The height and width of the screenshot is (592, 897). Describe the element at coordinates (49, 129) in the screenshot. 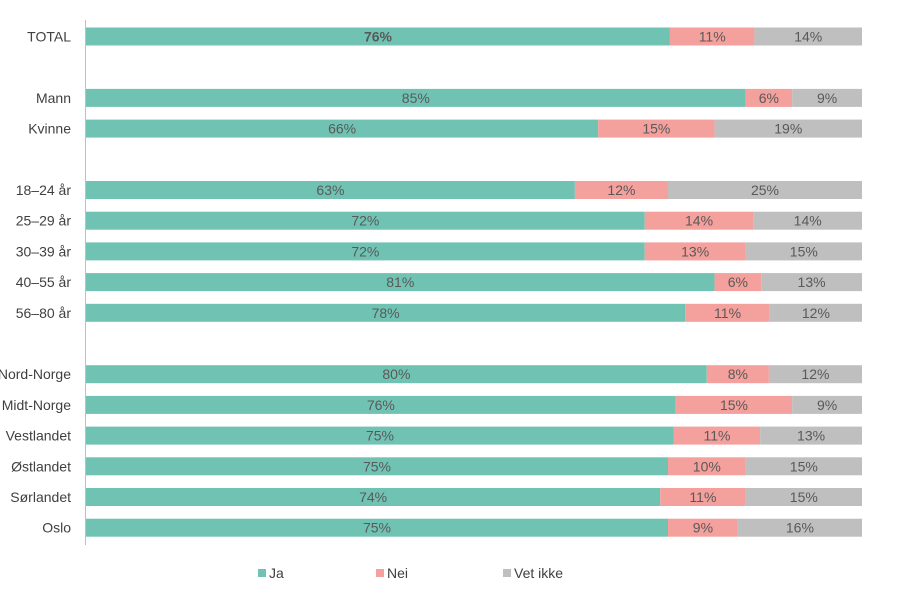

I see `category-label: Kvinne` at that location.